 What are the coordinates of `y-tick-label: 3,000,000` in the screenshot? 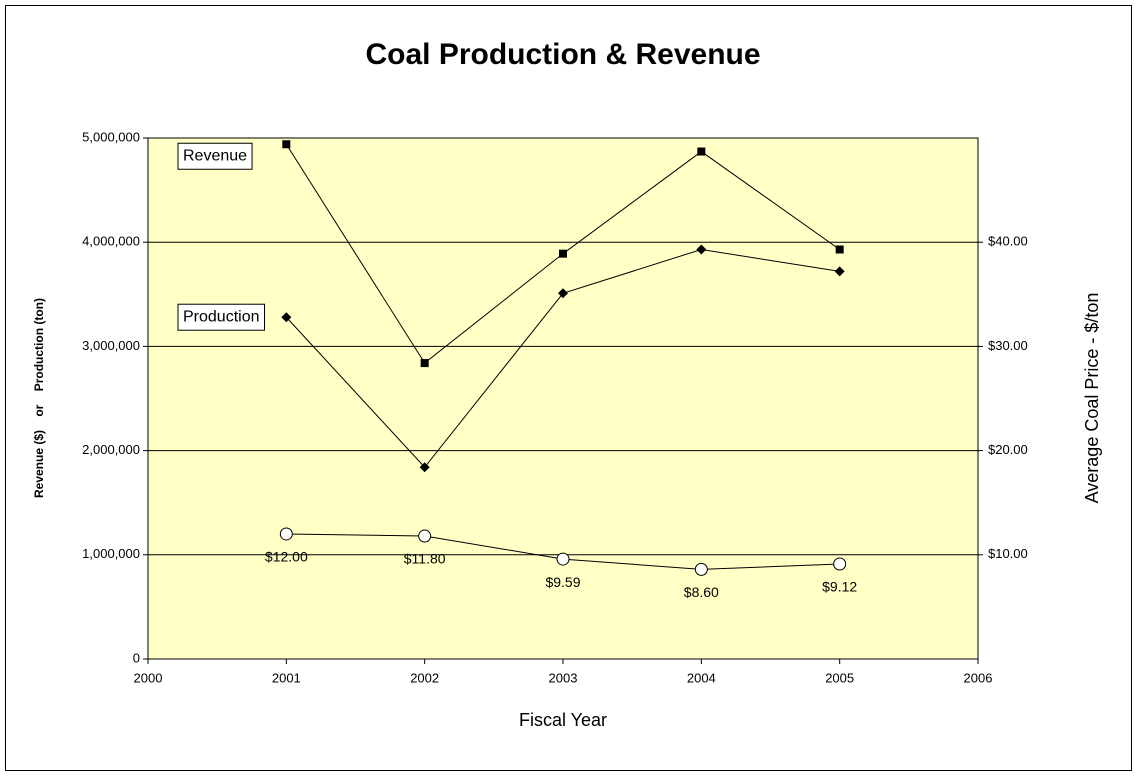 It's located at (111, 345).